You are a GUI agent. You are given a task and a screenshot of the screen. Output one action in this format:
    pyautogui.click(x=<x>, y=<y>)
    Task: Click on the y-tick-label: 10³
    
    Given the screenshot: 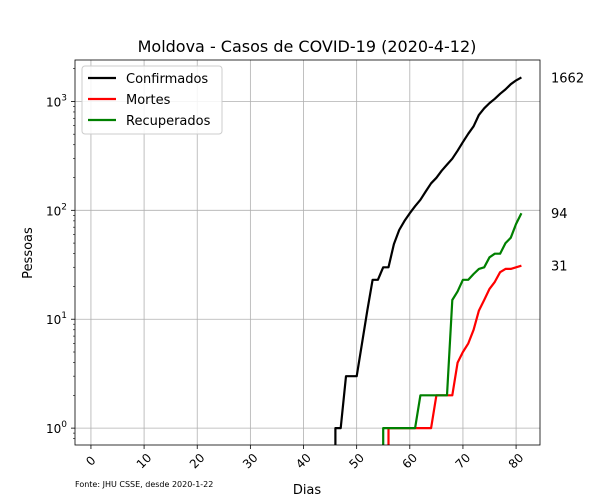 What is the action you would take?
    pyautogui.click(x=56, y=101)
    